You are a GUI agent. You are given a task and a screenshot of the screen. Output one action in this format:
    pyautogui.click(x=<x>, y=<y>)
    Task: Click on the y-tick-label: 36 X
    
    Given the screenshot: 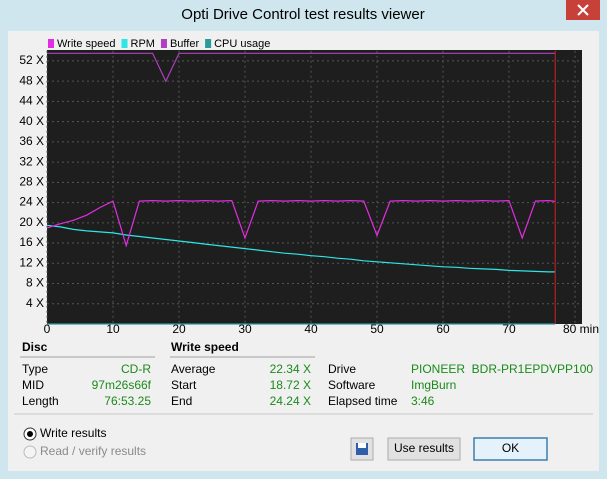 What is the action you would take?
    pyautogui.click(x=31, y=141)
    